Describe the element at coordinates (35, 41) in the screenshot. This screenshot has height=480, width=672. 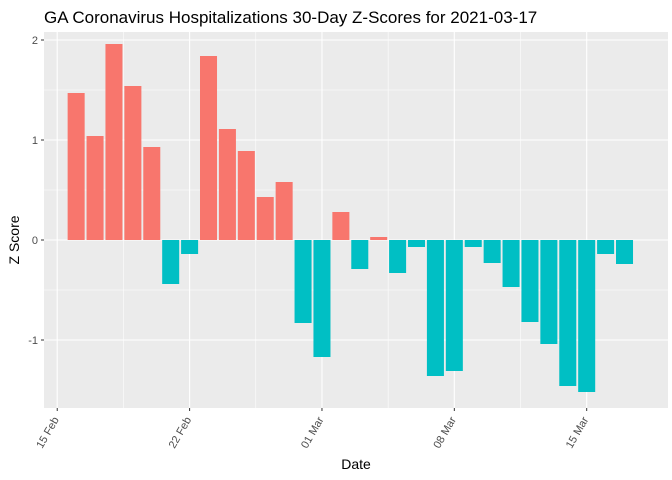
I see `y-tick-label: 2` at that location.